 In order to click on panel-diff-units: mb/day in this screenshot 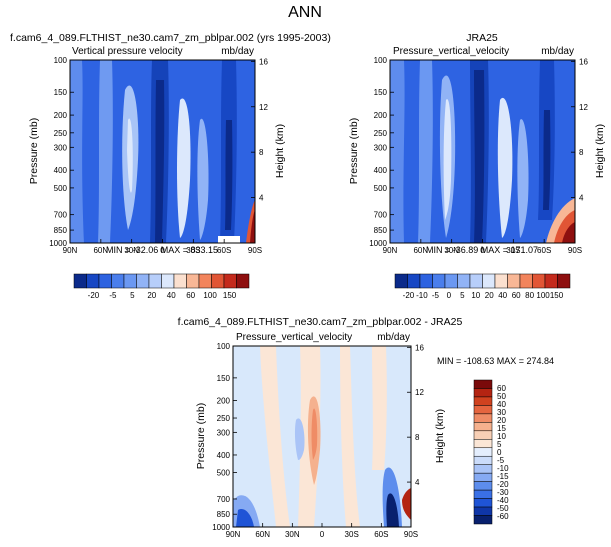, I will do `click(393, 337)`.